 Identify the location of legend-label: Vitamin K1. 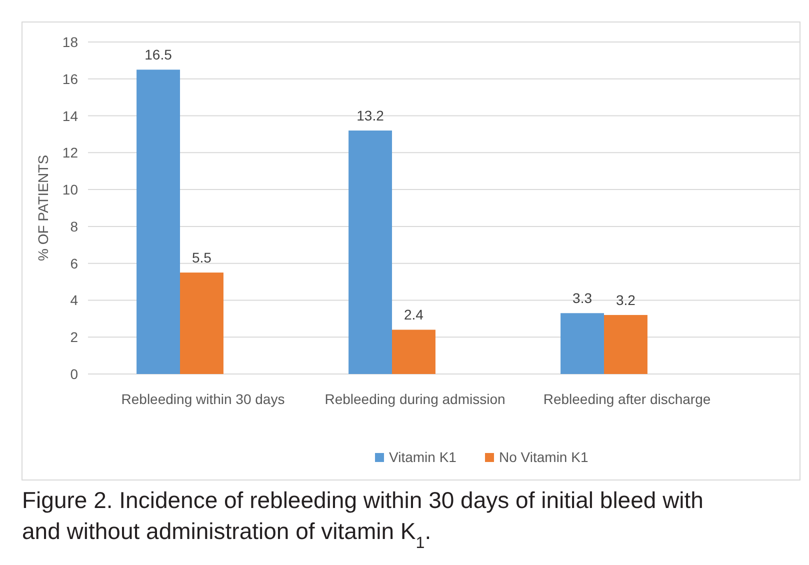
(423, 457).